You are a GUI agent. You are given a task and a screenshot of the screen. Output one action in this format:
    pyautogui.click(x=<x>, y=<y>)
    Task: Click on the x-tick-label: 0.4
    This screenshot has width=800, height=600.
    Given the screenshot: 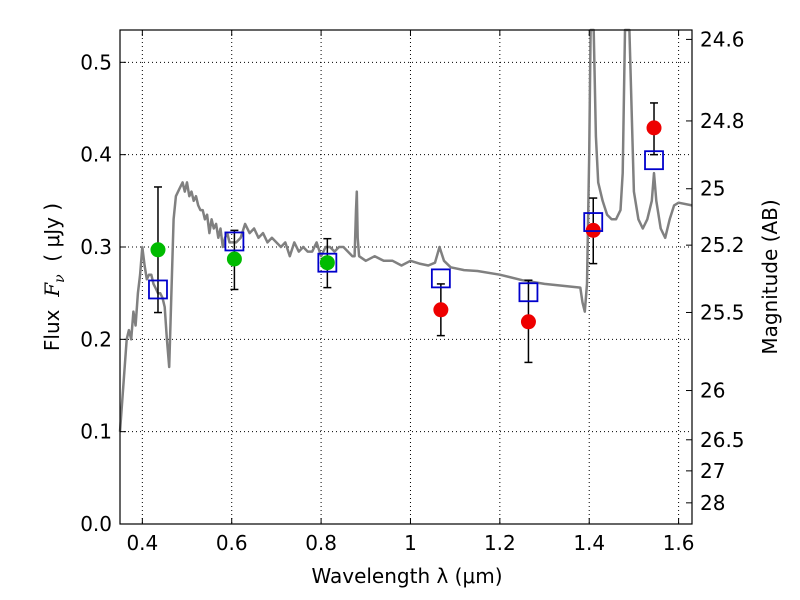 What is the action you would take?
    pyautogui.click(x=142, y=543)
    